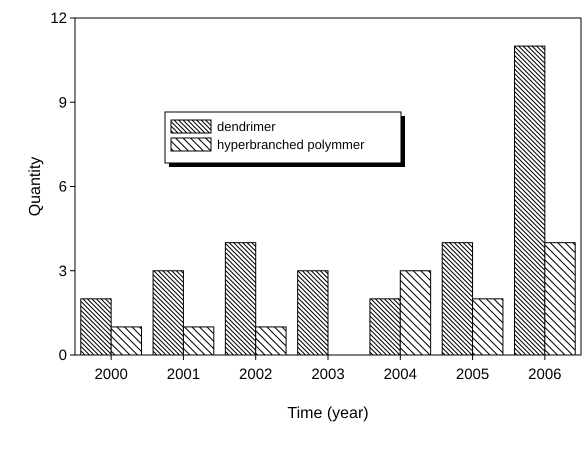  I want to click on x-axis-title: Time (year), so click(328, 413).